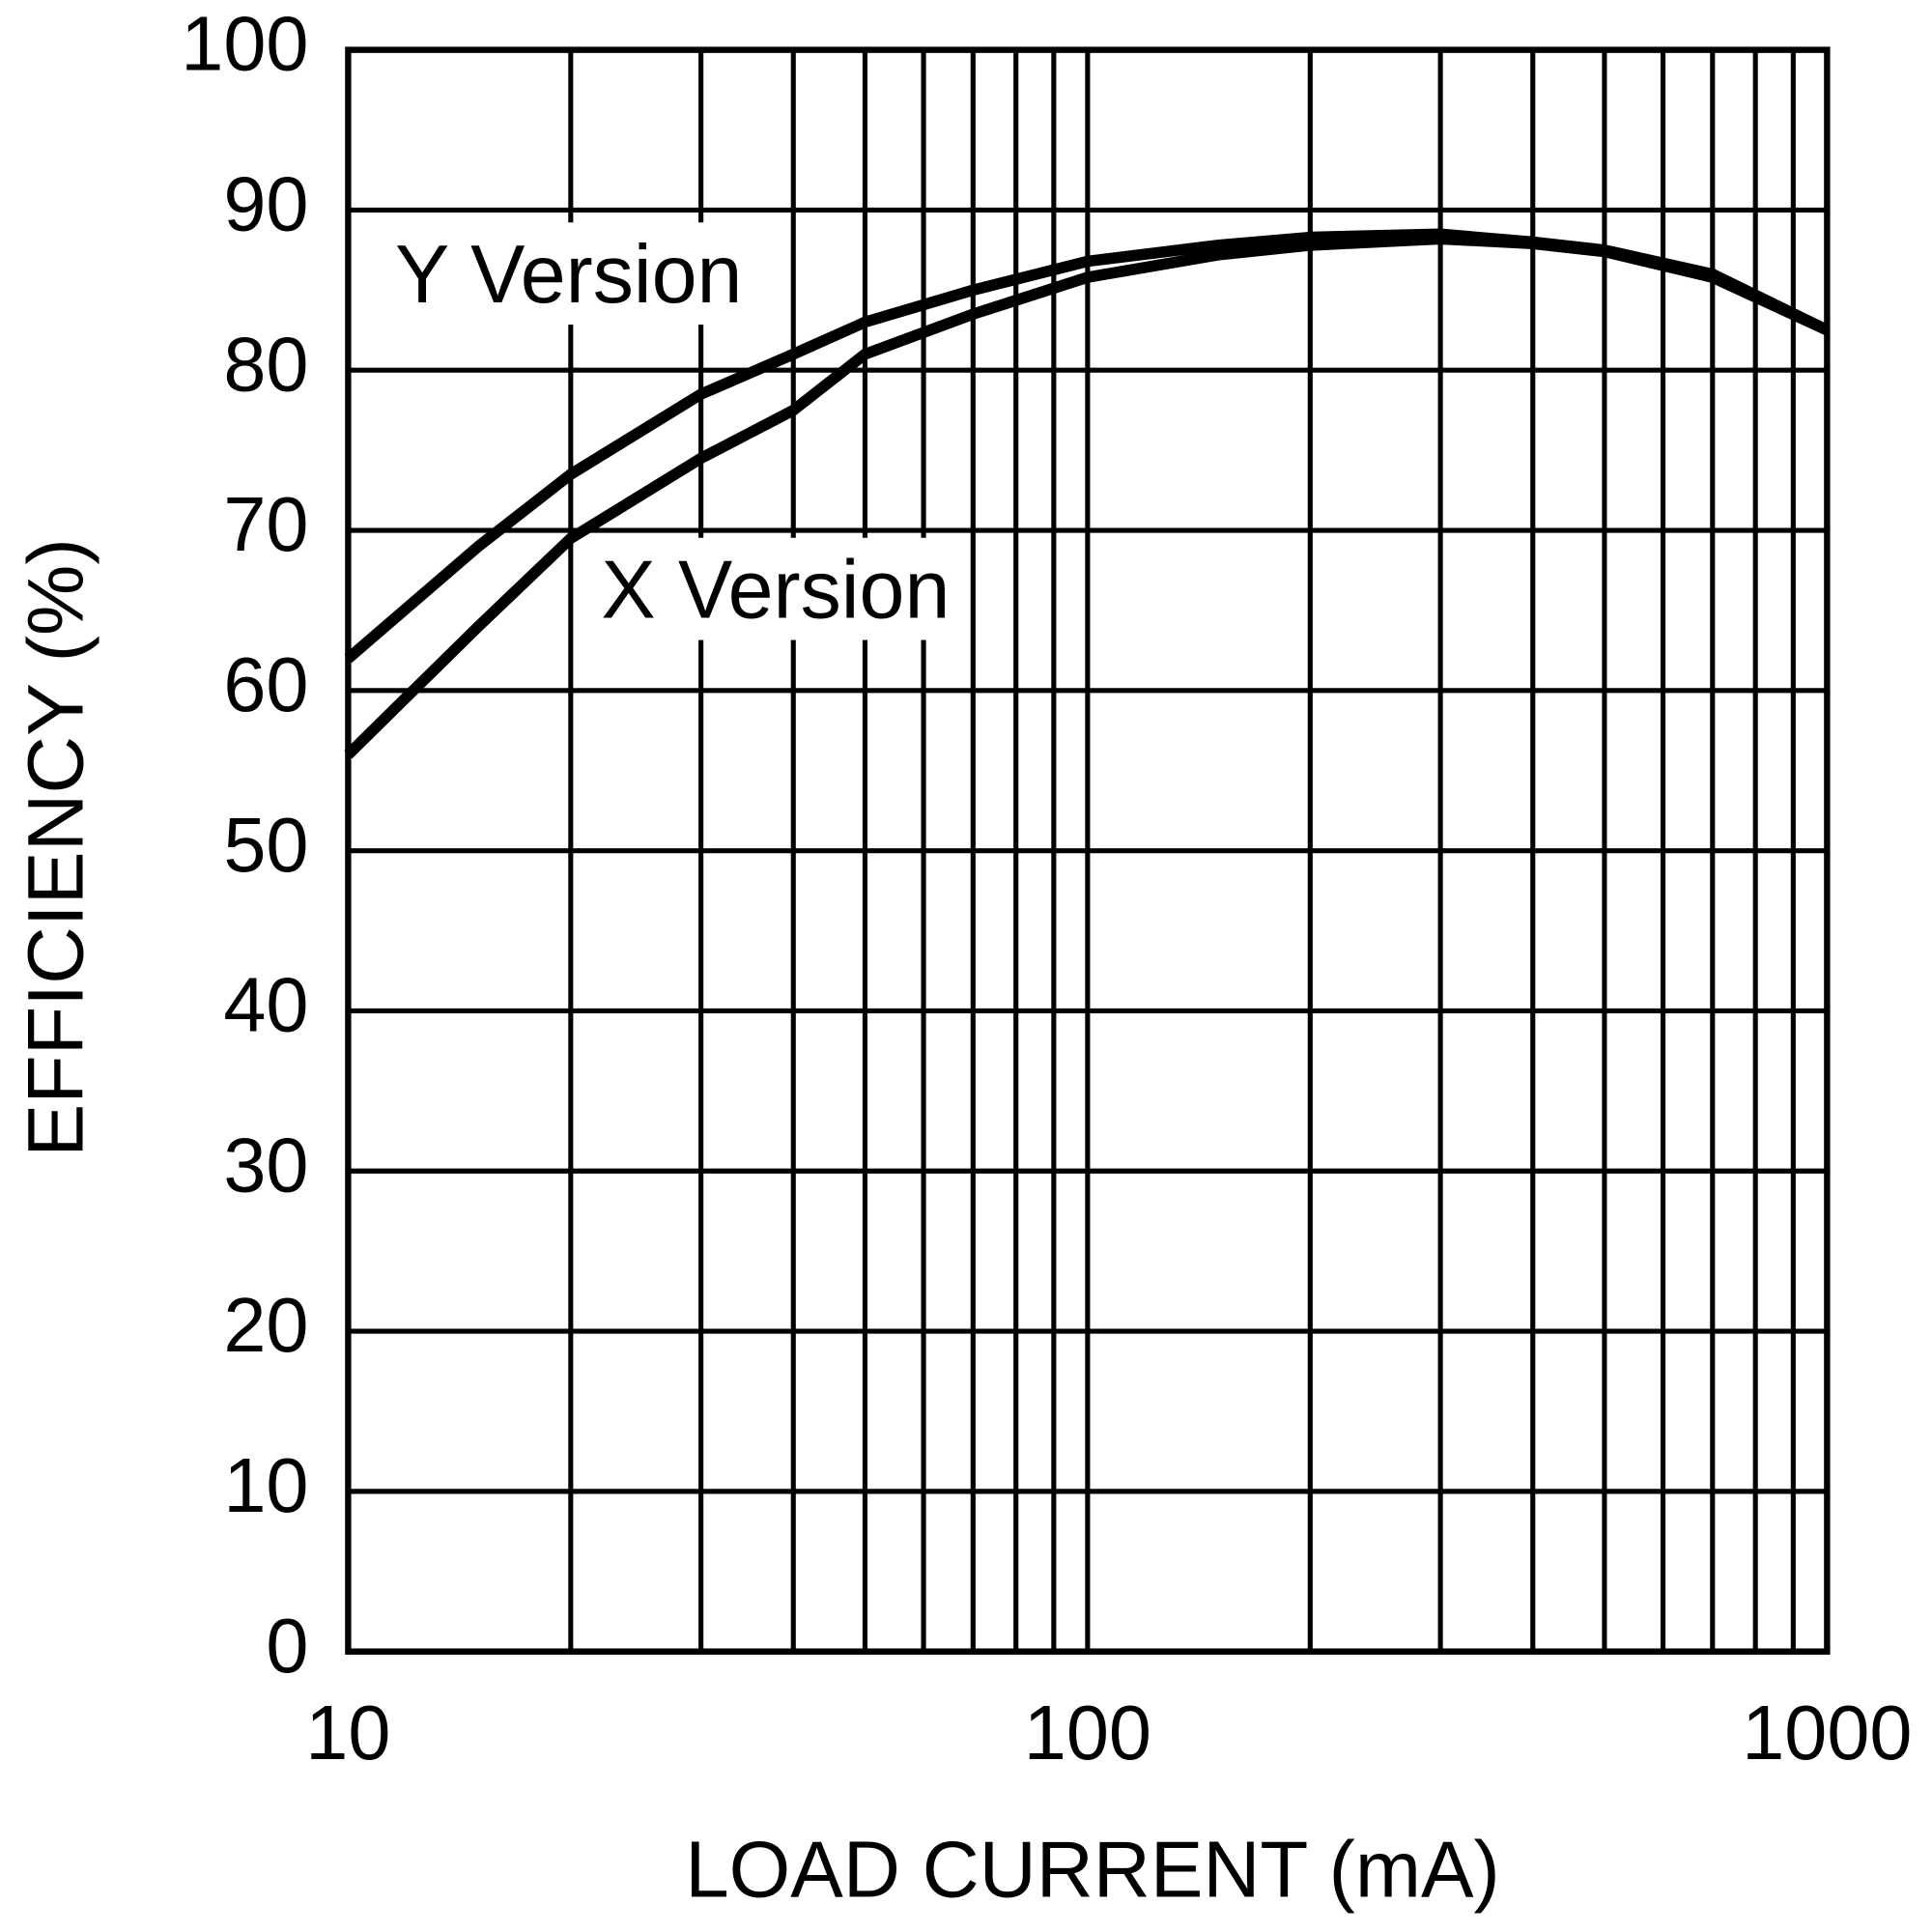  What do you see at coordinates (265, 203) in the screenshot?
I see `y-tick-label: 90` at bounding box center [265, 203].